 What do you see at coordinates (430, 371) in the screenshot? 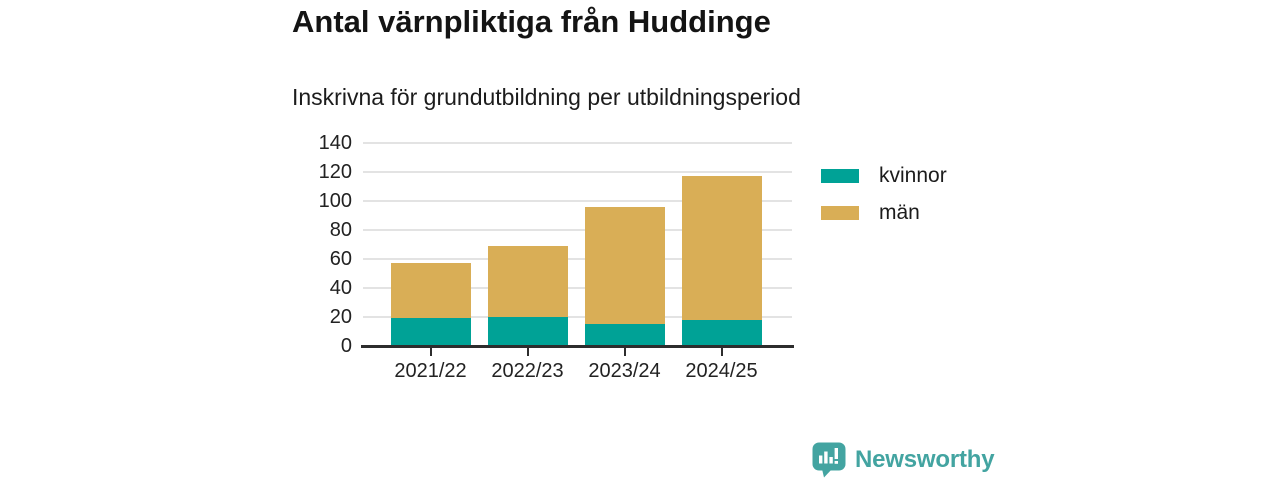
I see `x-axis-tick-label: 2021/22` at bounding box center [430, 371].